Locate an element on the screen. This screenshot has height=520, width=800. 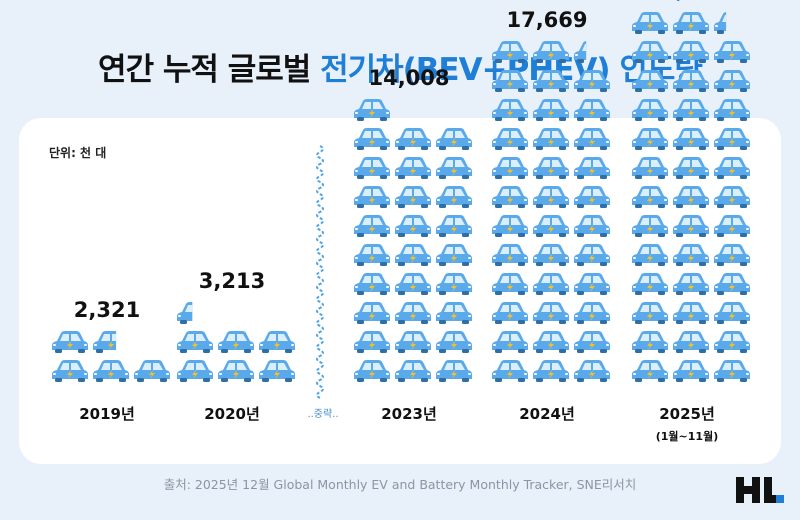
axis-break-line is located at coordinates (320, 272).